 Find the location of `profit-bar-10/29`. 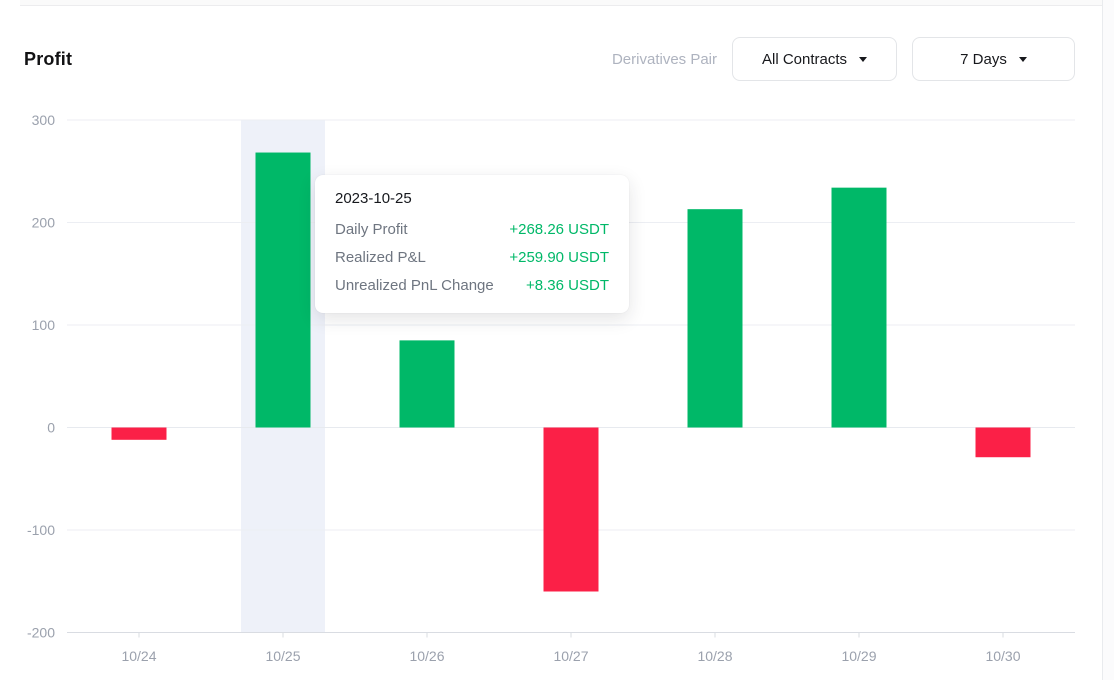

profit-bar-10/29 is located at coordinates (859, 307).